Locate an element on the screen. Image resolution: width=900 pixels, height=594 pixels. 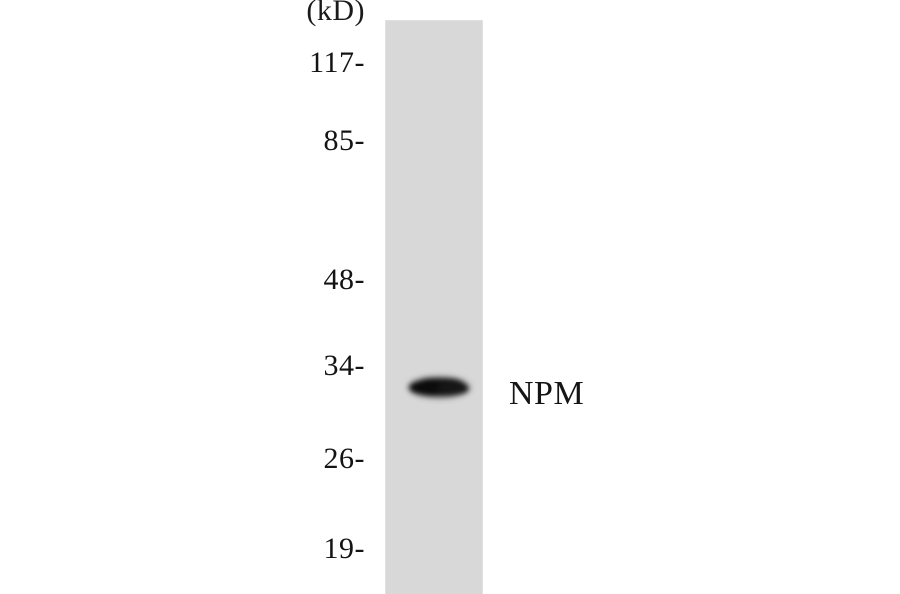
ladder-mark-26: 26- is located at coordinates (344, 458).